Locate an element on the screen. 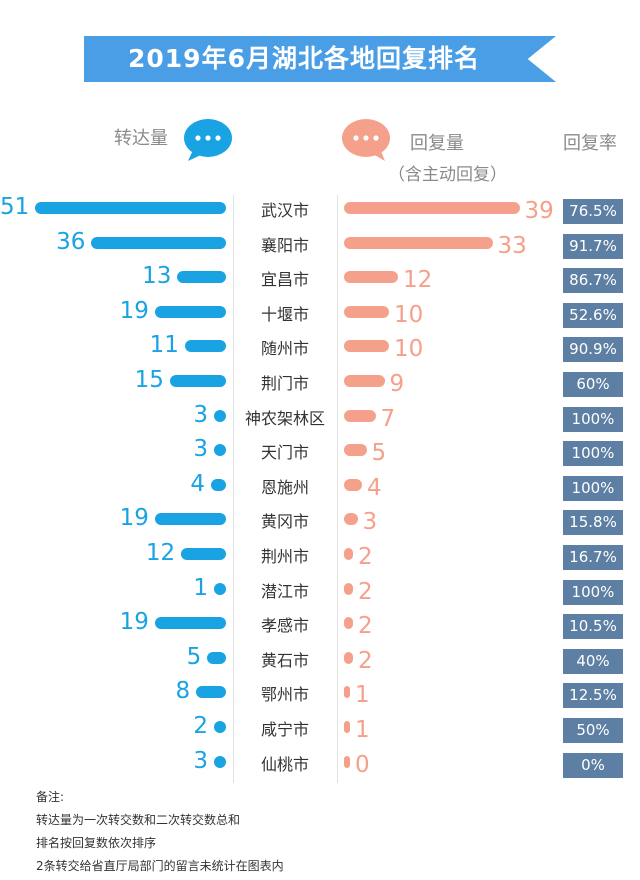  reply-value-label: 33 is located at coordinates (512, 245).